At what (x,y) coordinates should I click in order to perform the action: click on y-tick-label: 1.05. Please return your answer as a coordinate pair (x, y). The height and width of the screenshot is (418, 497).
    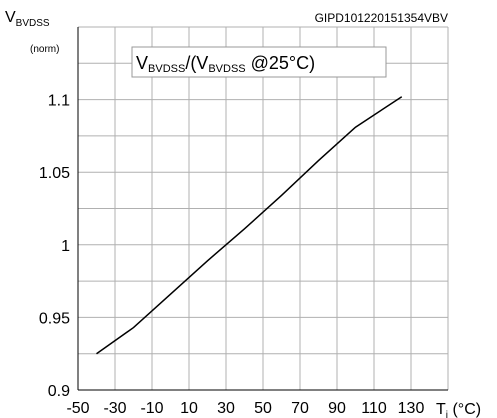
    Looking at the image, I should click on (54, 173).